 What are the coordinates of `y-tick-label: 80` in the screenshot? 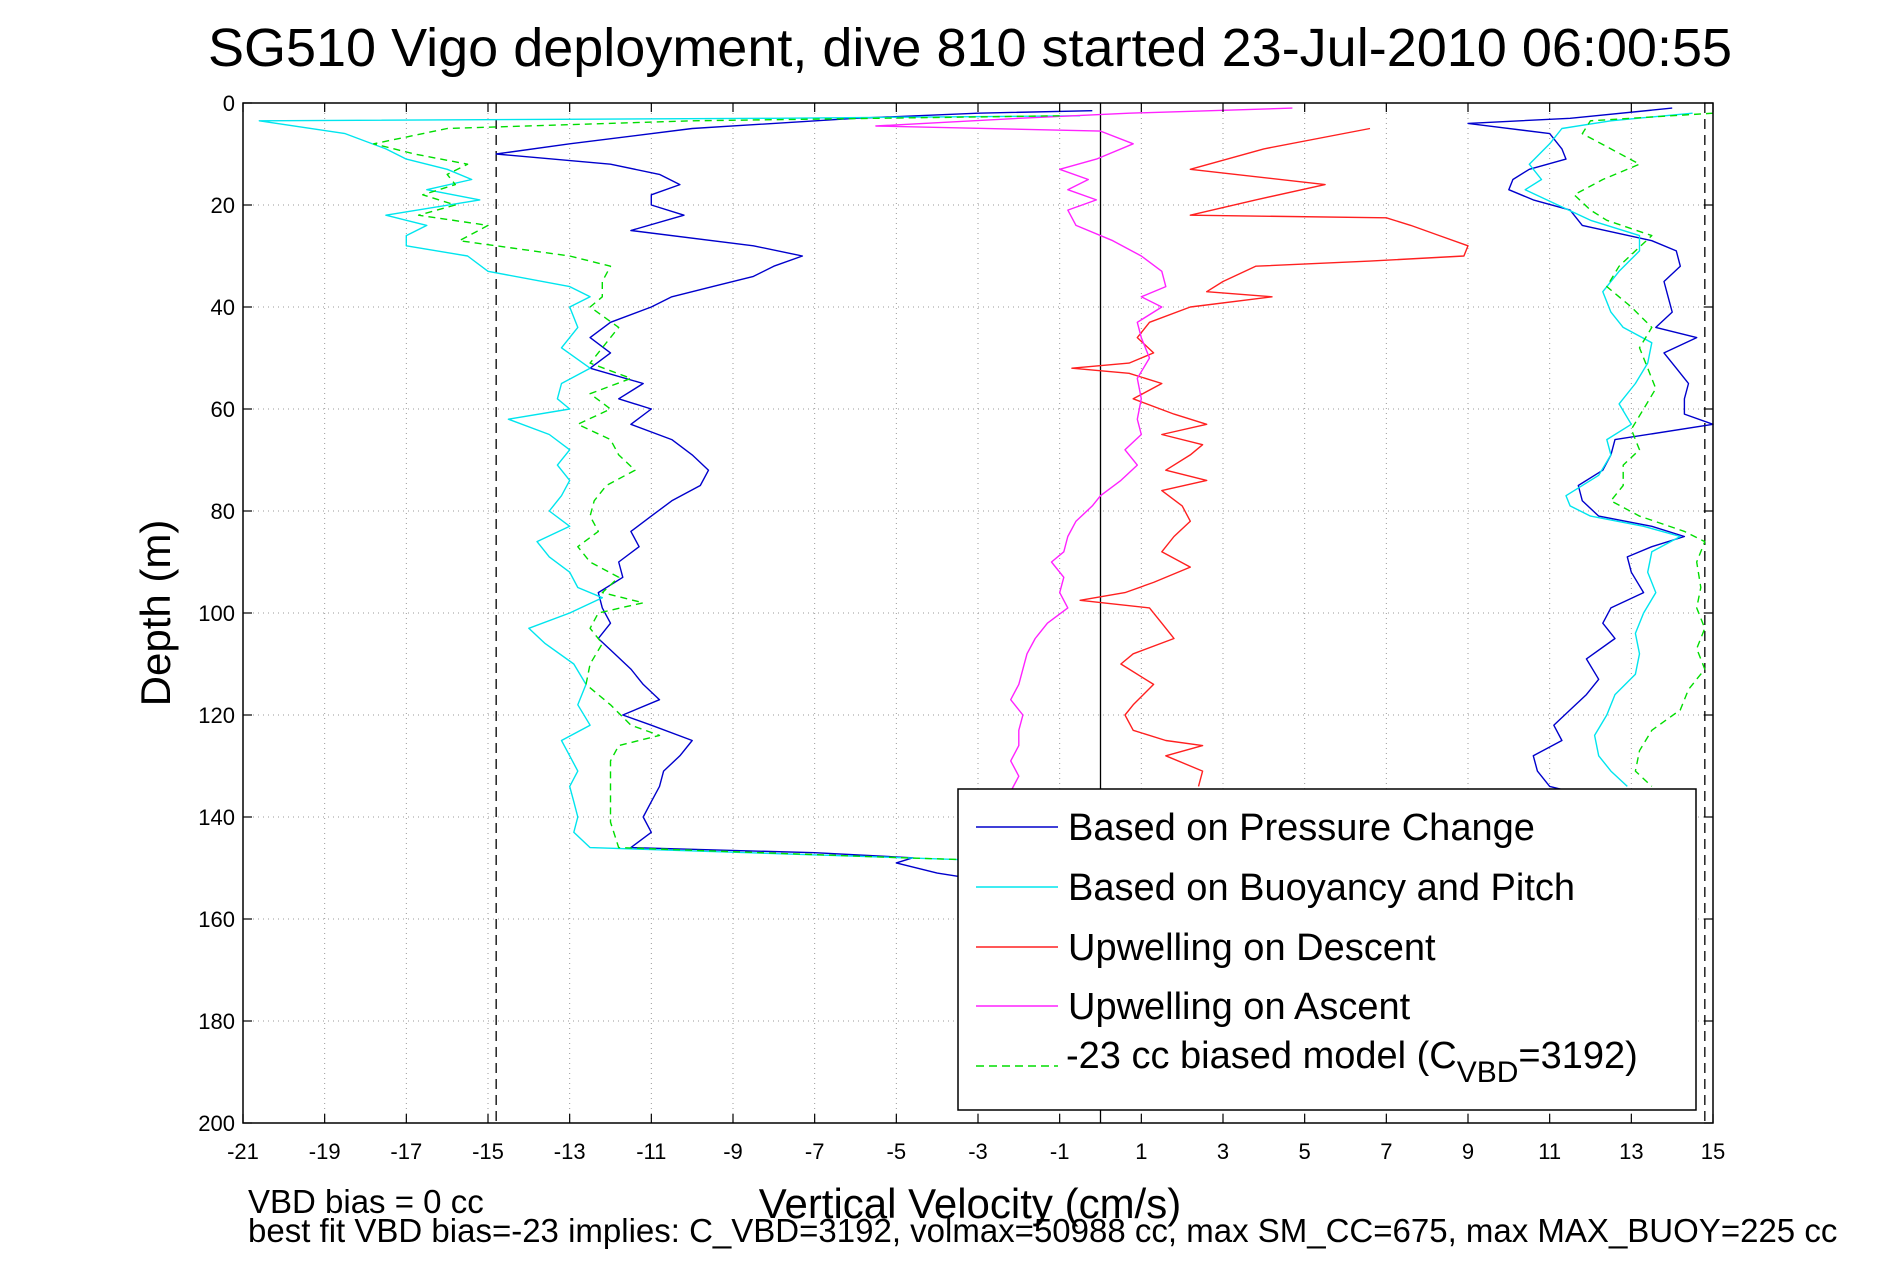 It's located at (223, 511).